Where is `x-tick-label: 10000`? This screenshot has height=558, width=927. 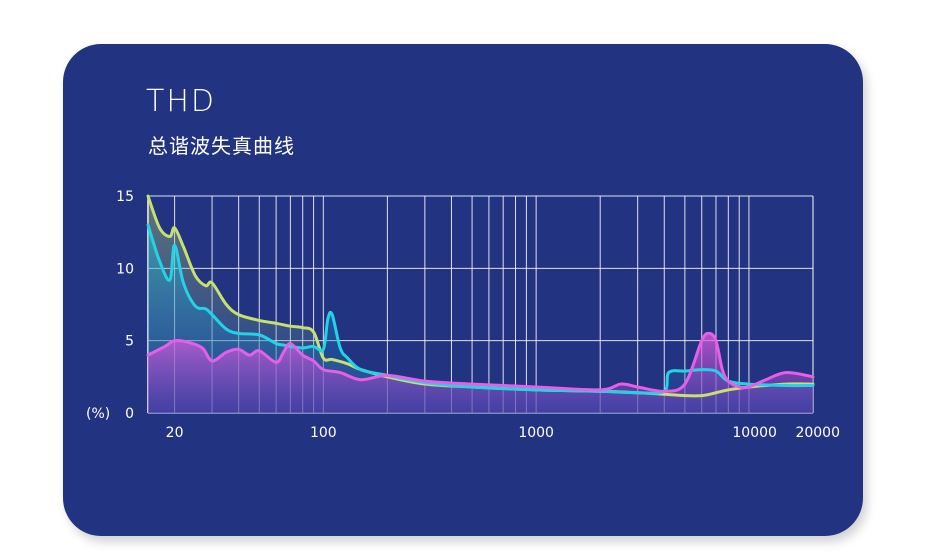
x-tick-label: 10000 is located at coordinates (754, 433).